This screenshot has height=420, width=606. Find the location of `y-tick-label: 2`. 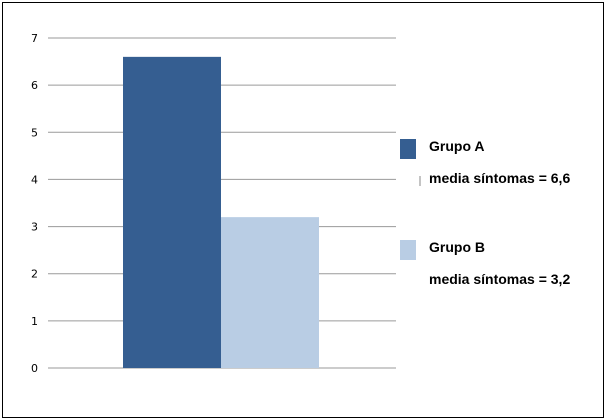

y-tick-label: 2 is located at coordinates (34, 274).